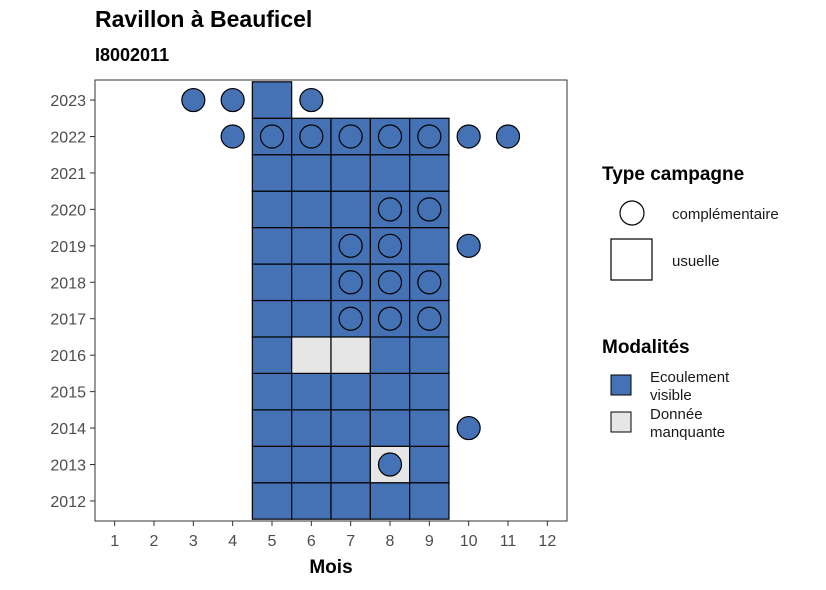 This screenshot has width=826, height=590. I want to click on x-tick-label: 12, so click(547, 541).